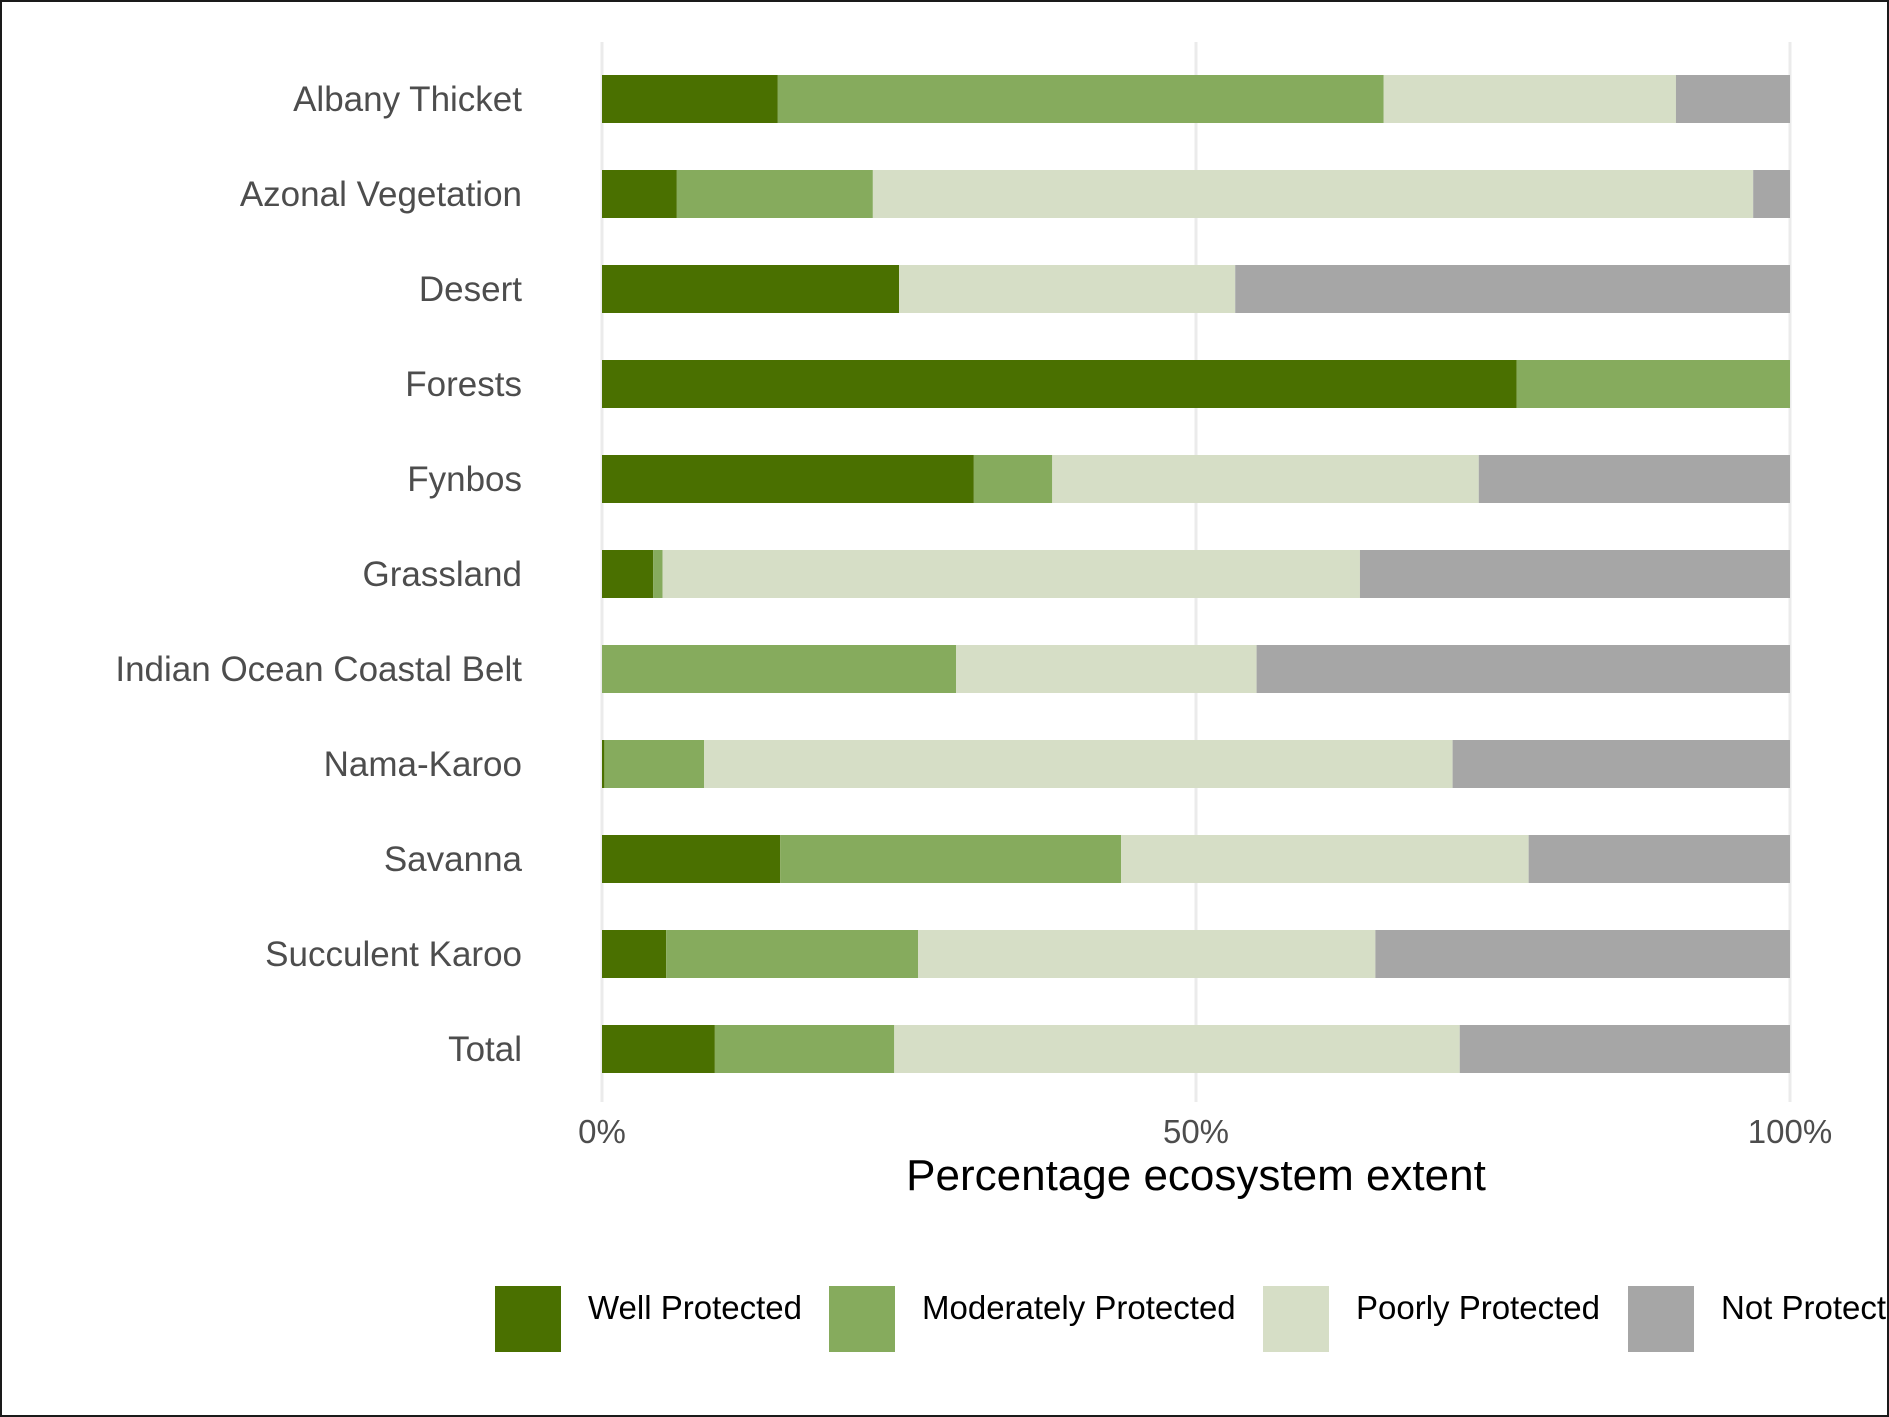 This screenshot has height=1417, width=1889. Describe the element at coordinates (318, 669) in the screenshot. I see `category-label: Indian Ocean Coastal Belt` at that location.